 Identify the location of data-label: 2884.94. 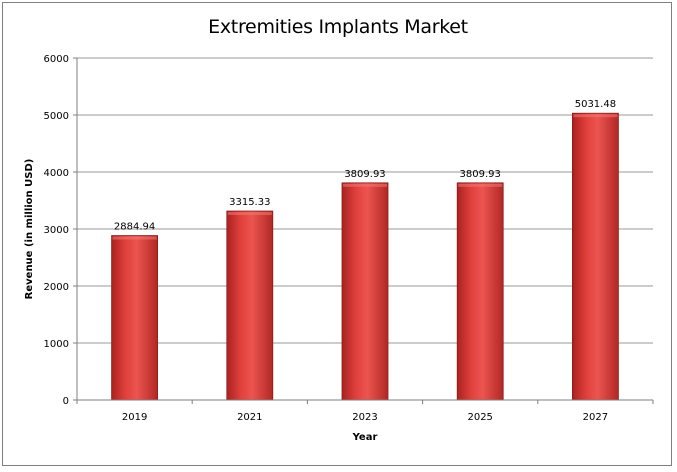
(134, 227).